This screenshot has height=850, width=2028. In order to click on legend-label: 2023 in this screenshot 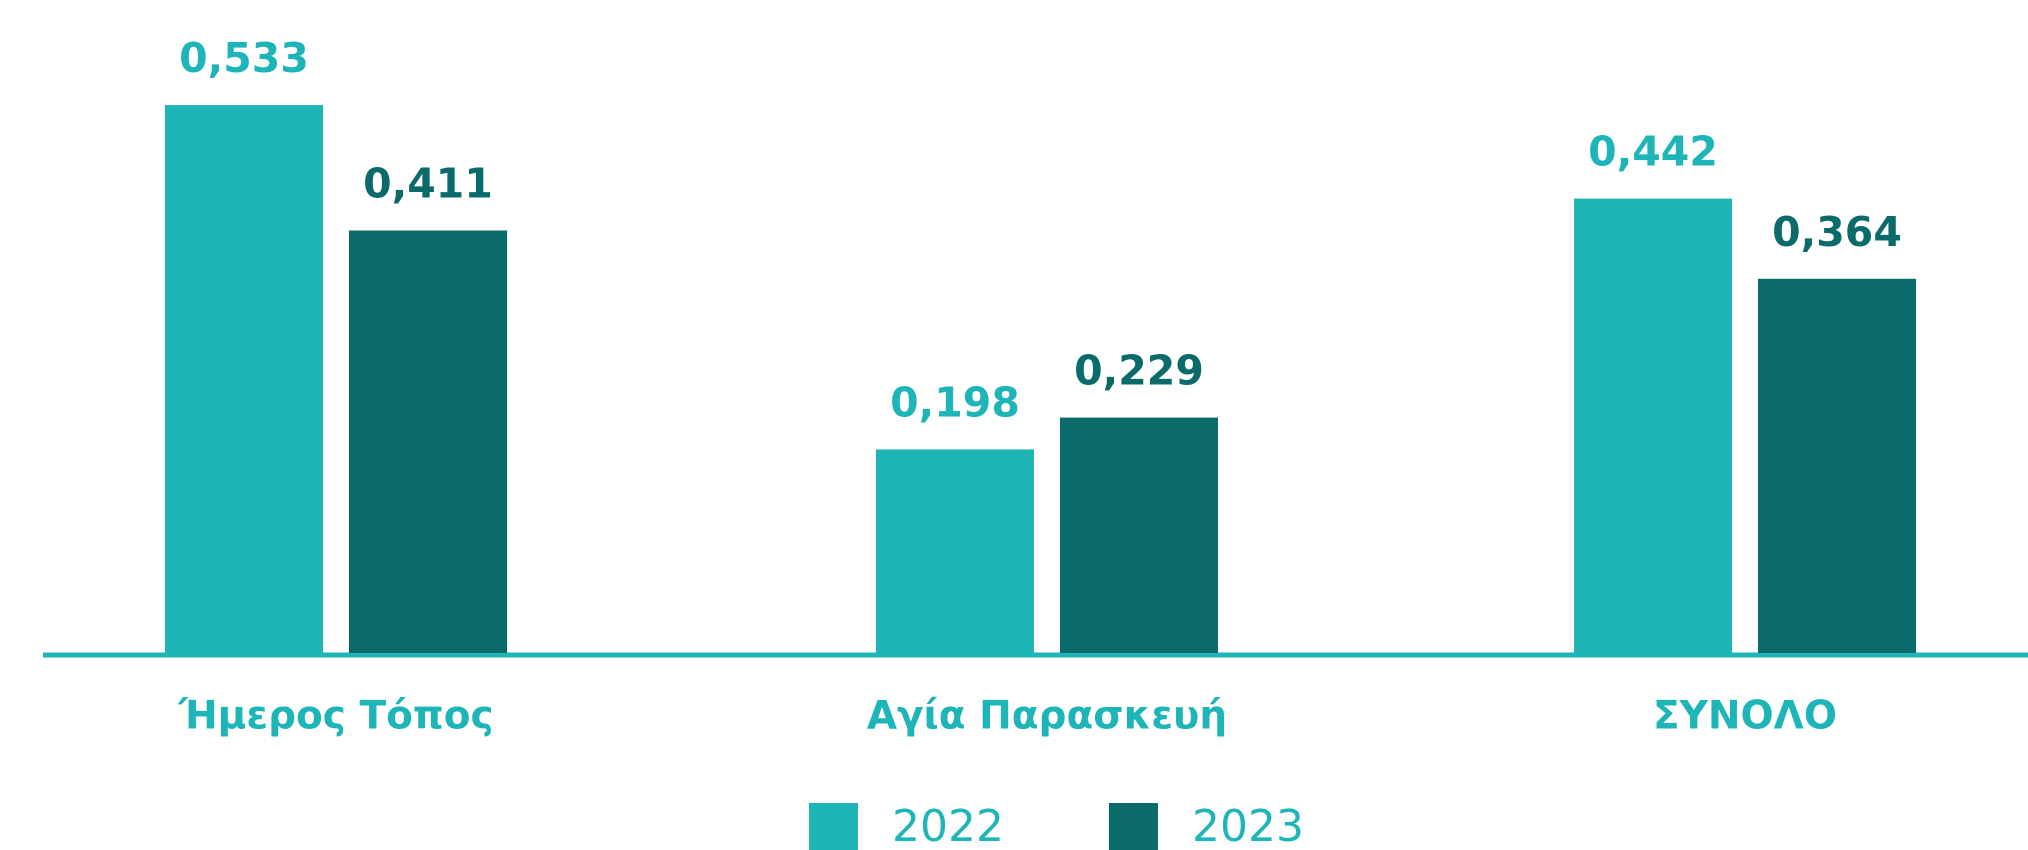, I will do `click(1248, 825)`.